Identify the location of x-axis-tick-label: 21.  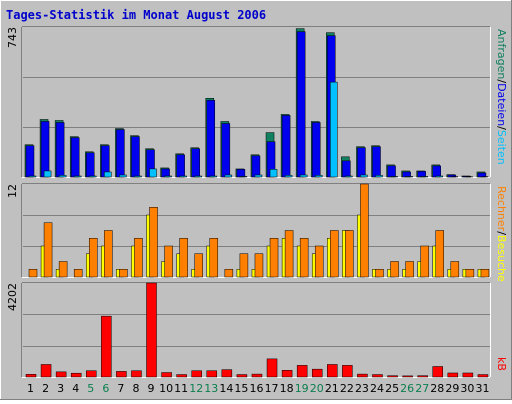
(332, 388).